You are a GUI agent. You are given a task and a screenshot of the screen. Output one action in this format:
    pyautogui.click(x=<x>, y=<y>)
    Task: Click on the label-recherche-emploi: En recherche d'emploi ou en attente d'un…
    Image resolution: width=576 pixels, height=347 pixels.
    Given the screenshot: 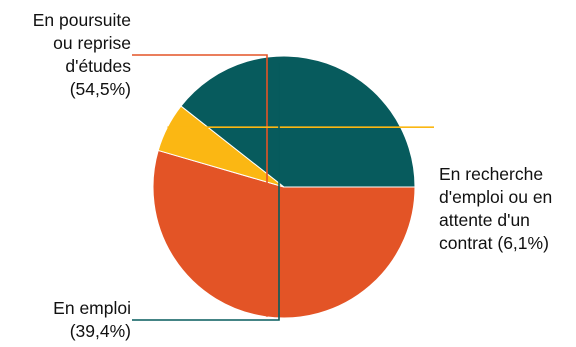 What is the action you would take?
    pyautogui.click(x=495, y=209)
    